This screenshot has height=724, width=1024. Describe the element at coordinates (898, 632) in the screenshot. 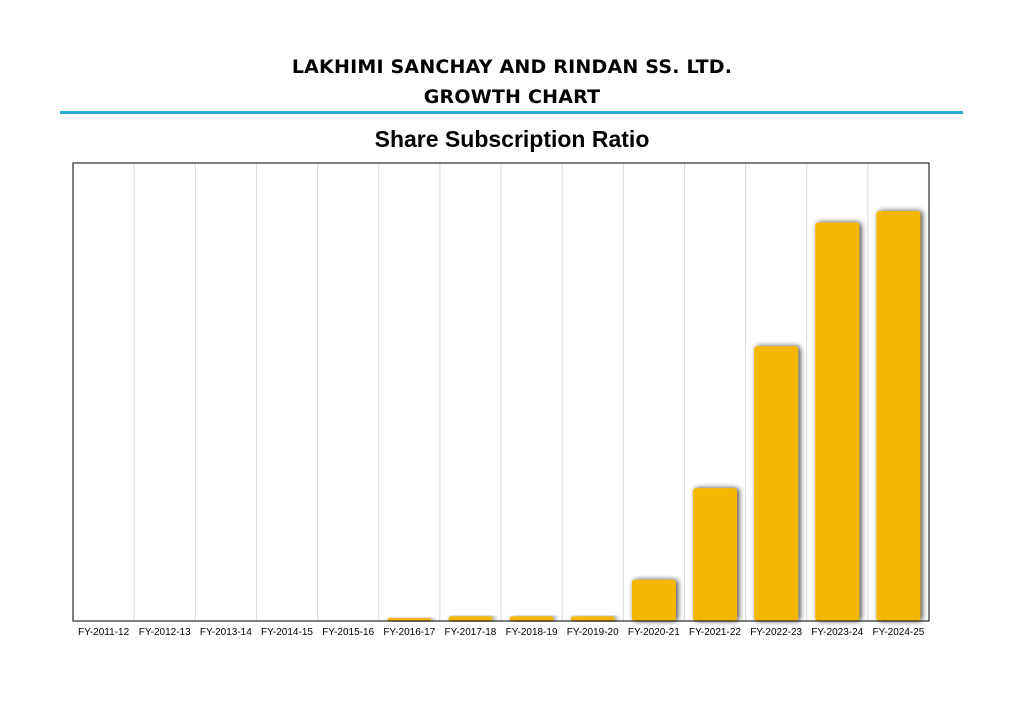

I see `x-tick-label: FY-2024-25` at that location.